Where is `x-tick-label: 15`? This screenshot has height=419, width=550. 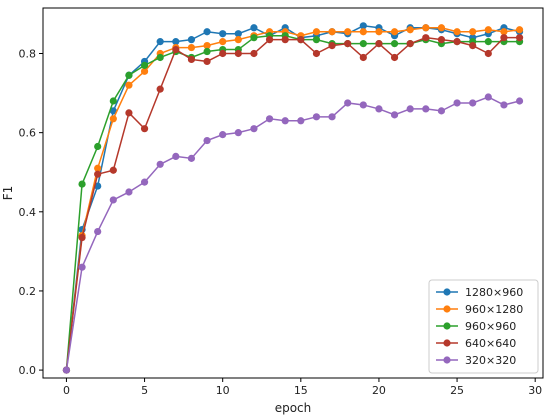 x-tick-label: 15 is located at coordinates (301, 390).